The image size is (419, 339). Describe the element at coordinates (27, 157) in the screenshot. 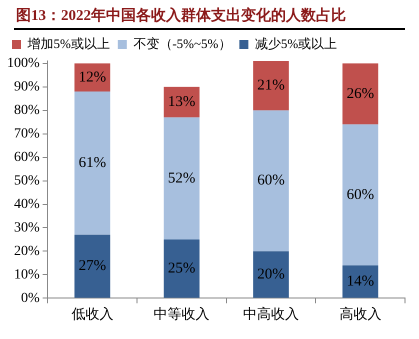

I see `y-tick-label: 60%` at that location.